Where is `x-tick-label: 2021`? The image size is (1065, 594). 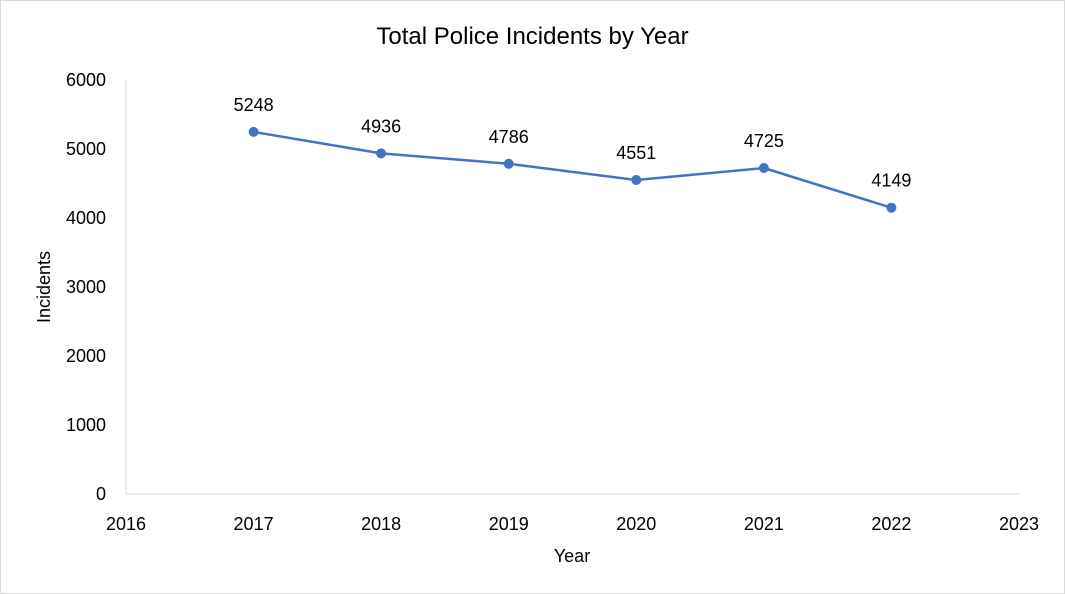 x-tick-label: 2021 is located at coordinates (764, 524).